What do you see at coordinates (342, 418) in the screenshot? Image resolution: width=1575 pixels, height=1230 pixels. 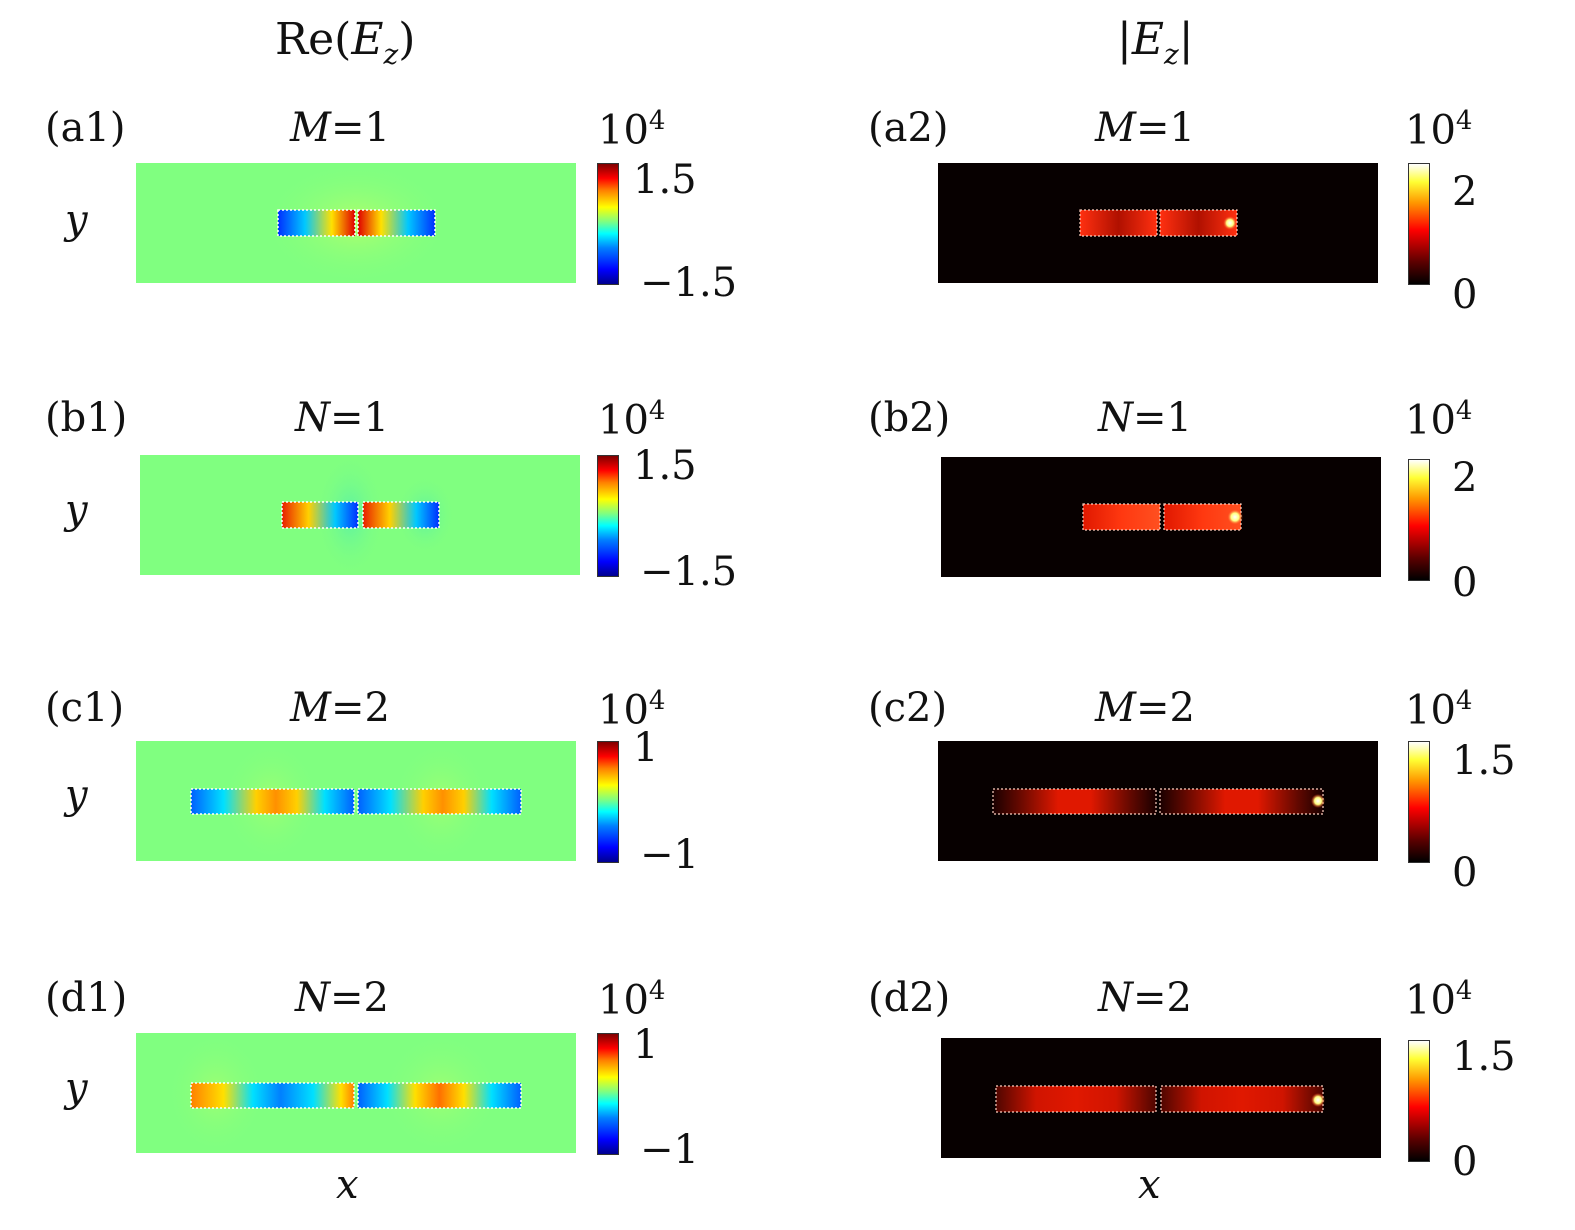 I see `panel-title-b1: N=1` at bounding box center [342, 418].